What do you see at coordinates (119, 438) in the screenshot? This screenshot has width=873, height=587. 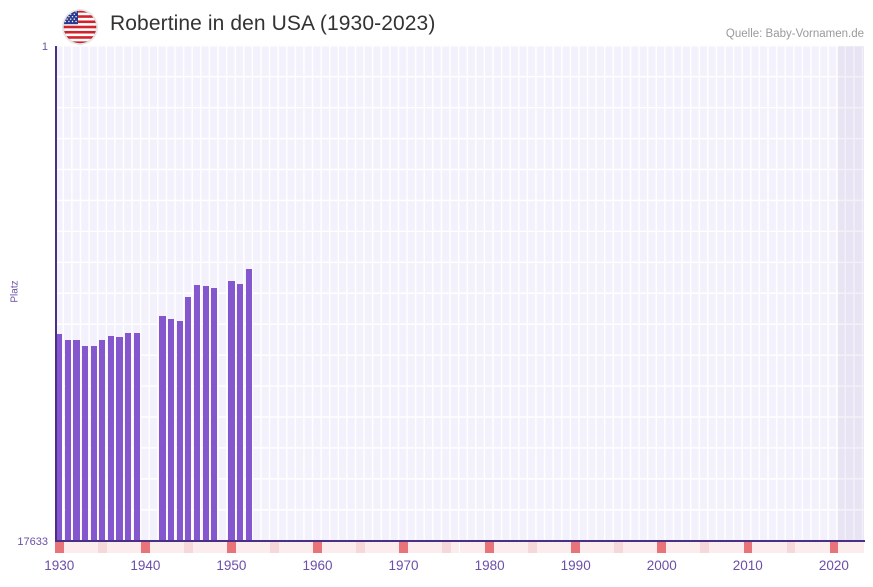 I see `bar-1937` at bounding box center [119, 438].